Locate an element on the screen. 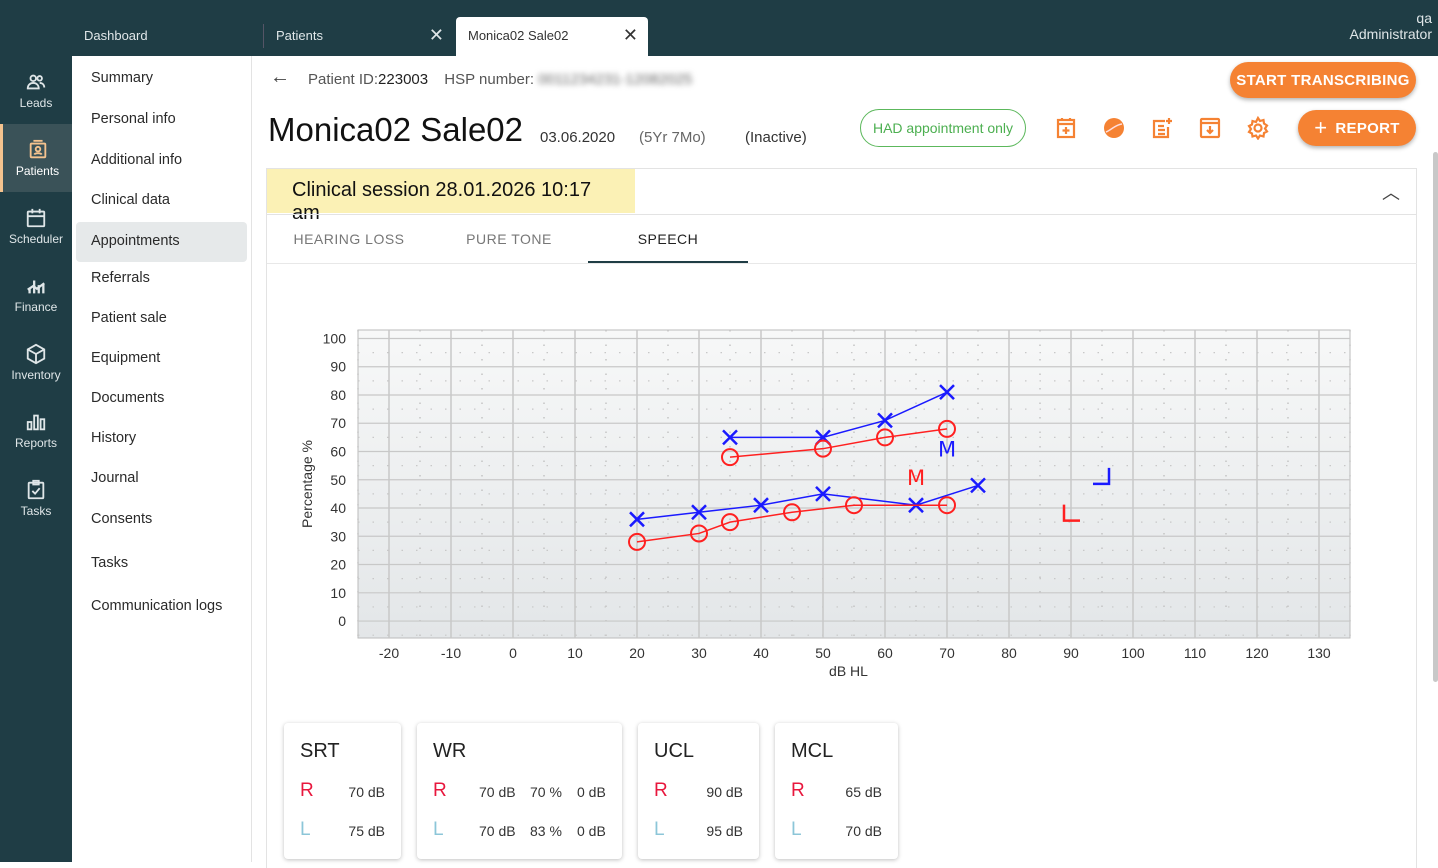  nav-patients: Patients is located at coordinates (36, 158).